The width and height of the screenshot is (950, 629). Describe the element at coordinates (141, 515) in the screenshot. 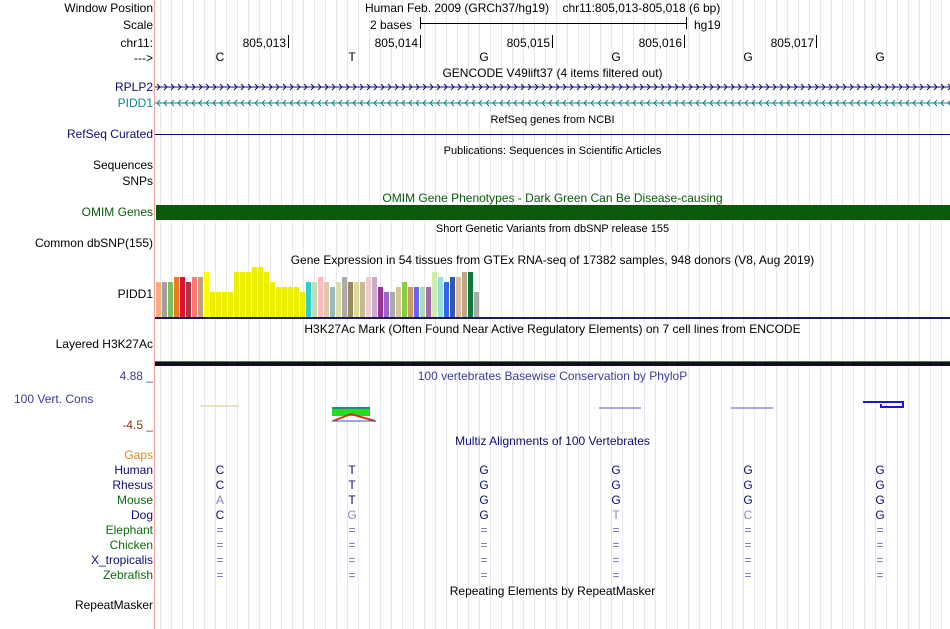

I see `multiz-species-label: Dog` at that location.